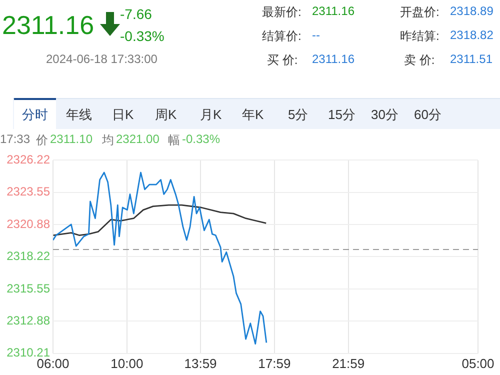 The image size is (500, 375). Describe the element at coordinates (274, 363) in the screenshot. I see `x-tick-label: 17:59` at that location.